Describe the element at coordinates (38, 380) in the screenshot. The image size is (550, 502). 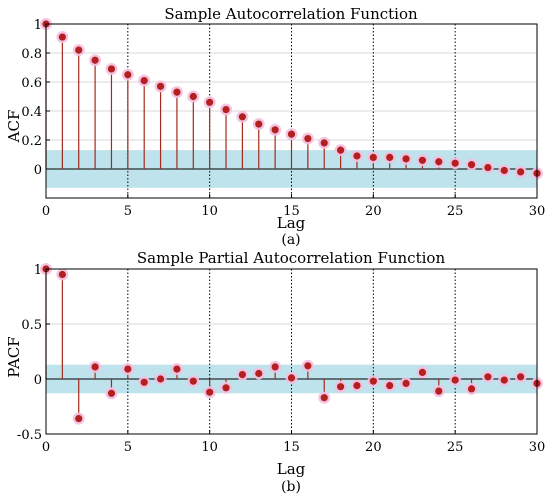
I see `pacf-y-tick-label: 0` at that location.